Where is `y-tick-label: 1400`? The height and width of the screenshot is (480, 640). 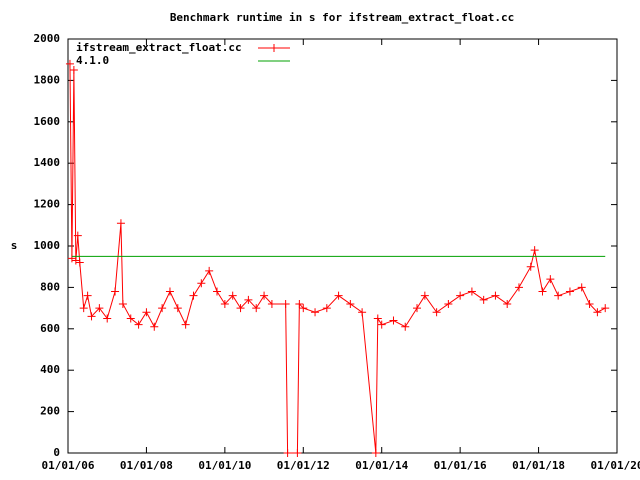
y-tick-label: 1400 is located at coordinates (47, 162).